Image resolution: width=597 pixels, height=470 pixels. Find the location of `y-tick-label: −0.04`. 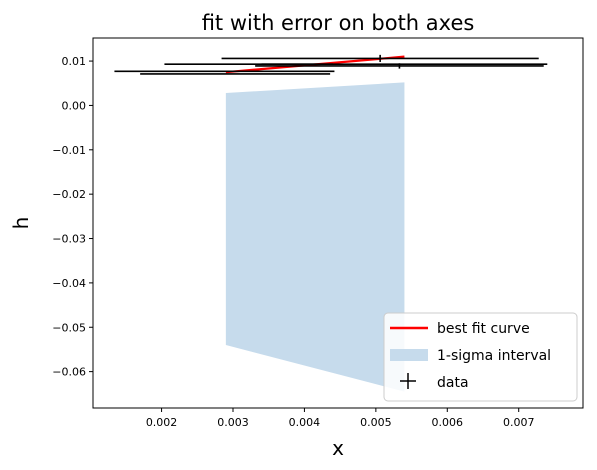

y-tick-label: −0.04 is located at coordinates (69, 283).